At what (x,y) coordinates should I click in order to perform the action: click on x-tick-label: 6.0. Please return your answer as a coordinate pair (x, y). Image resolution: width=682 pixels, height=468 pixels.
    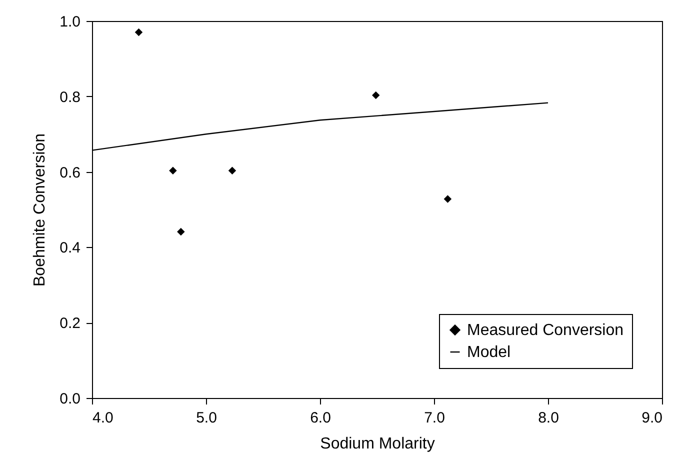
    Looking at the image, I should click on (320, 418).